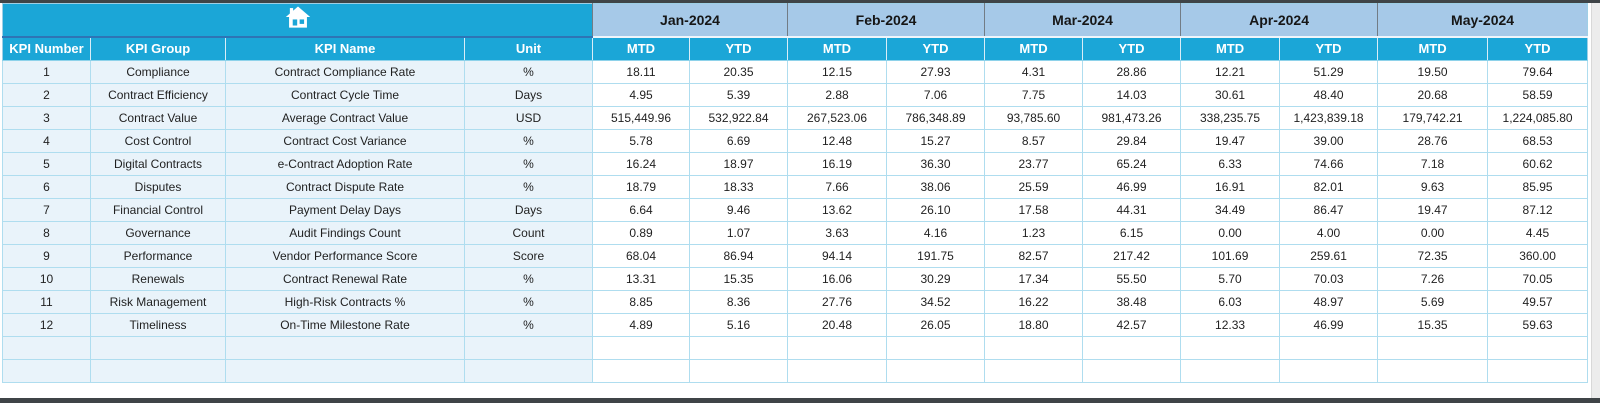 This screenshot has width=1600, height=403. I want to click on cell-value: 46.99, so click(1132, 187).